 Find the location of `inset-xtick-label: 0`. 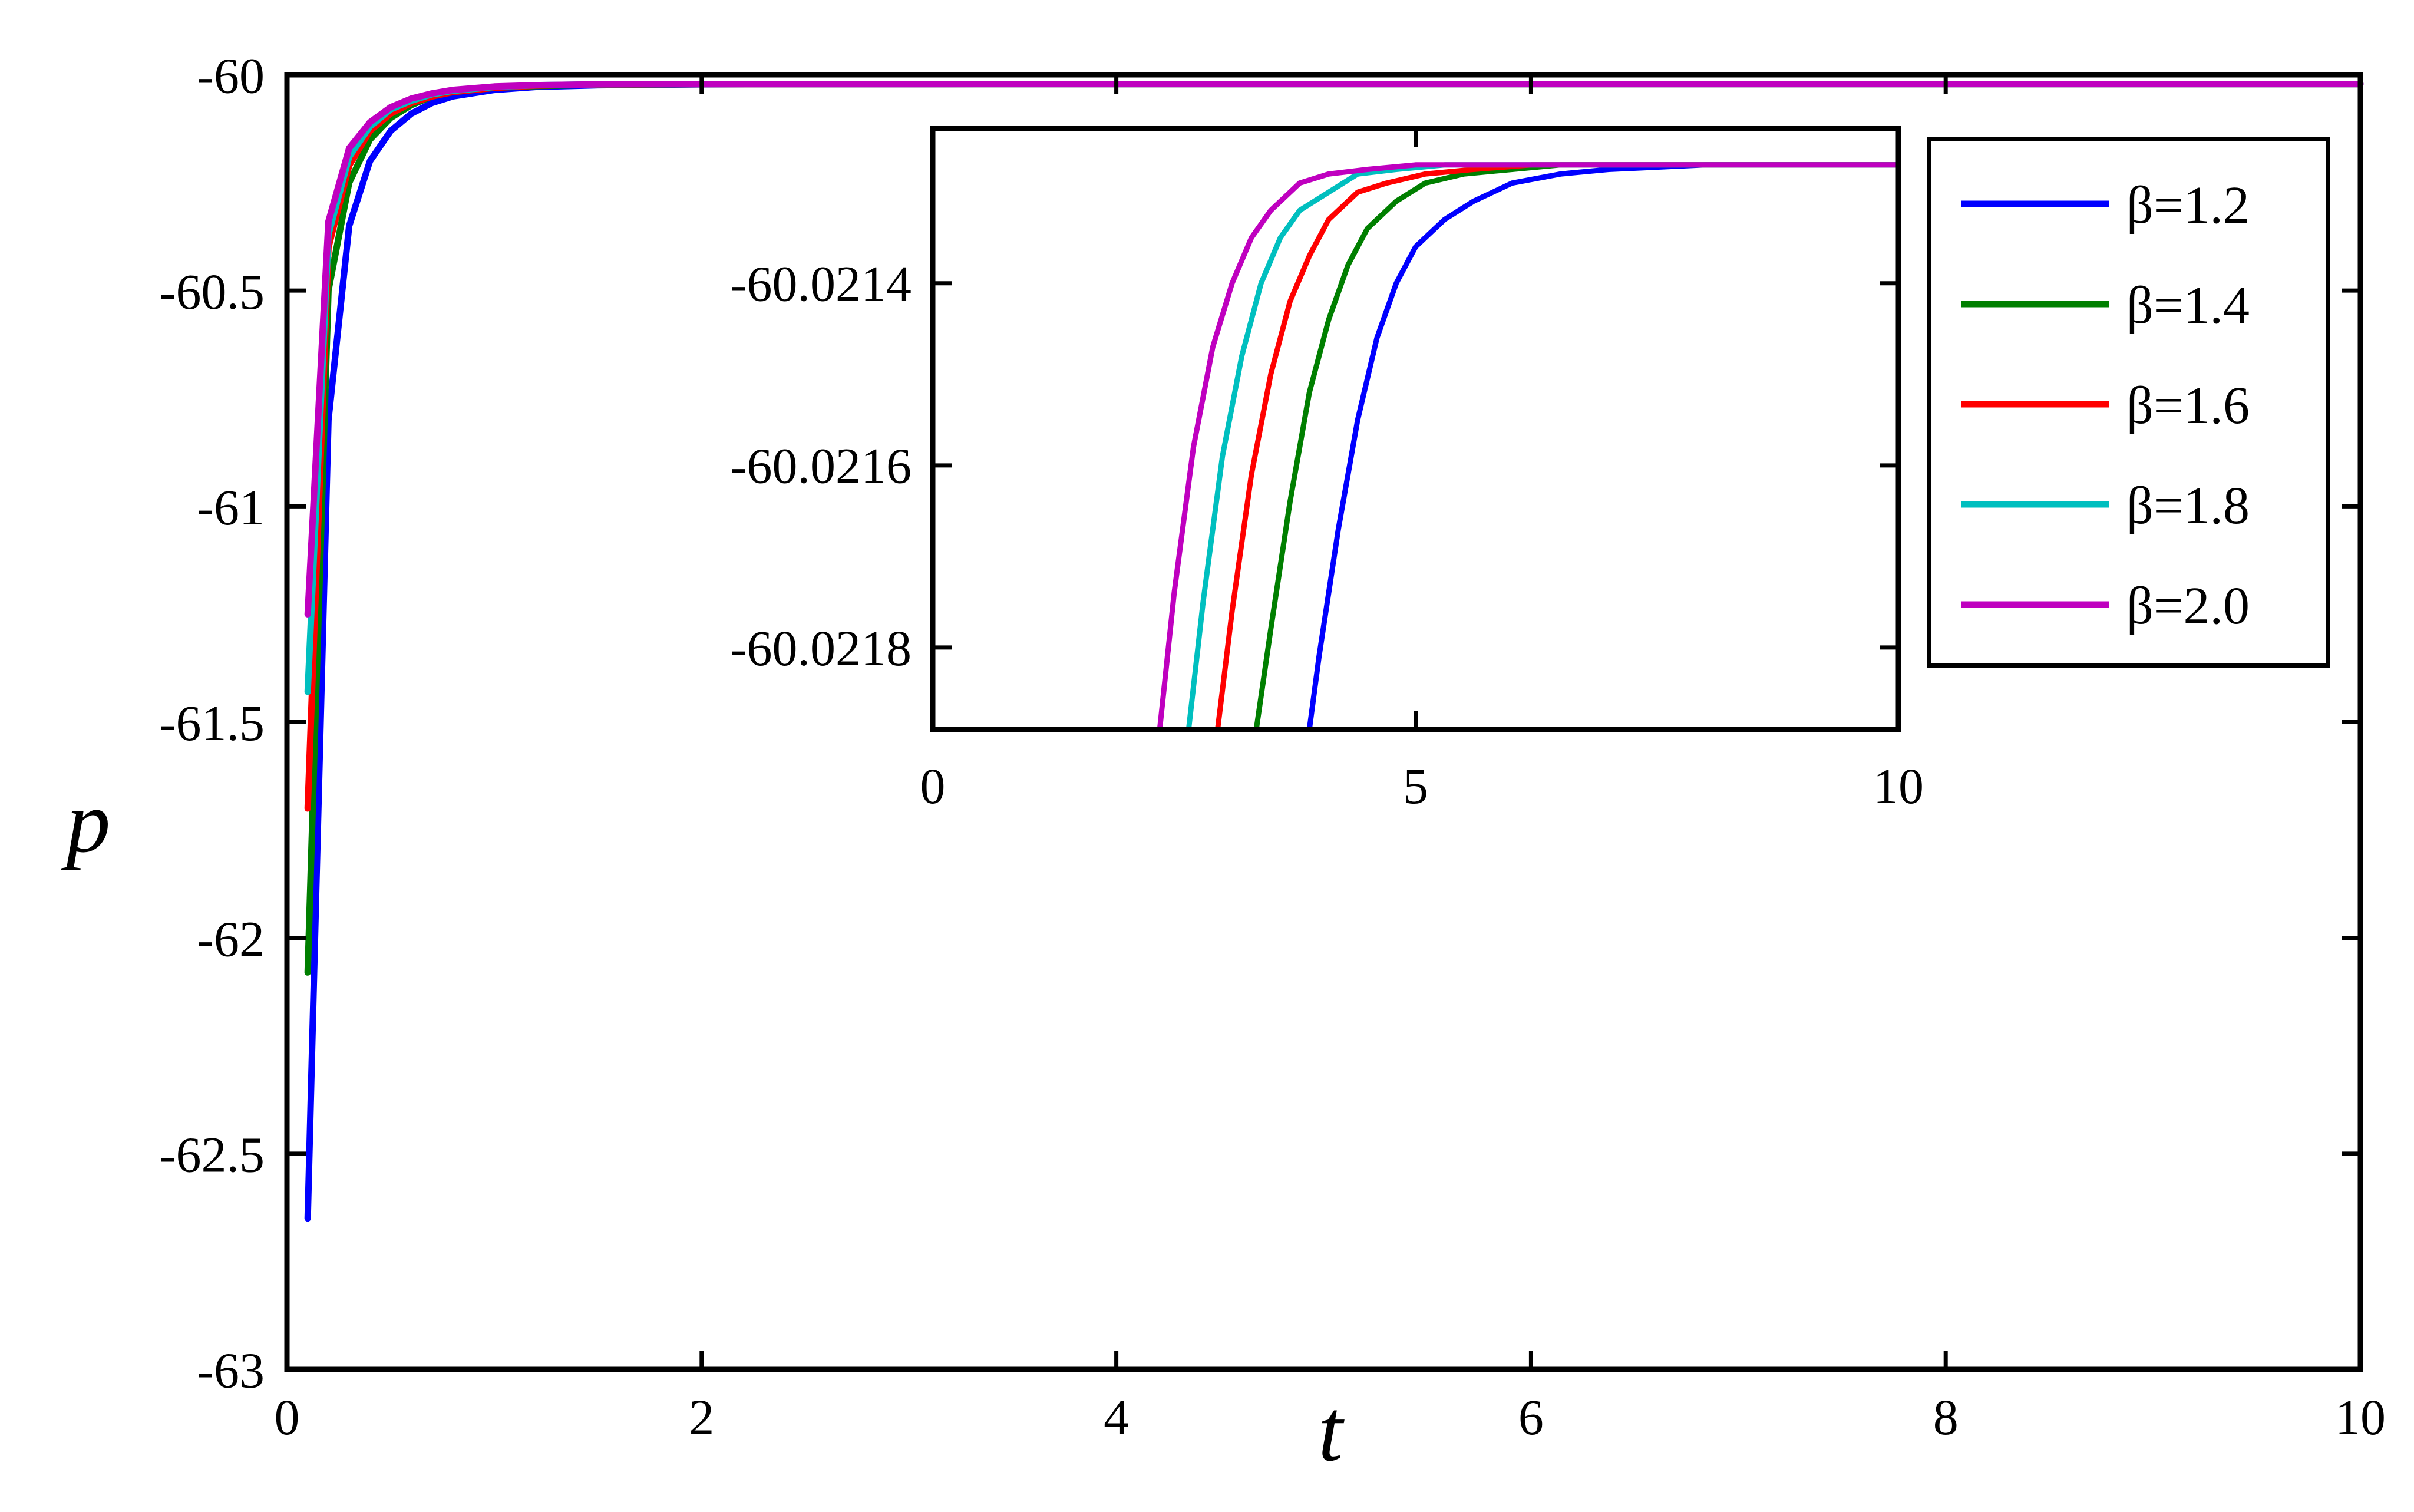

inset-xtick-label: 0 is located at coordinates (933, 786).